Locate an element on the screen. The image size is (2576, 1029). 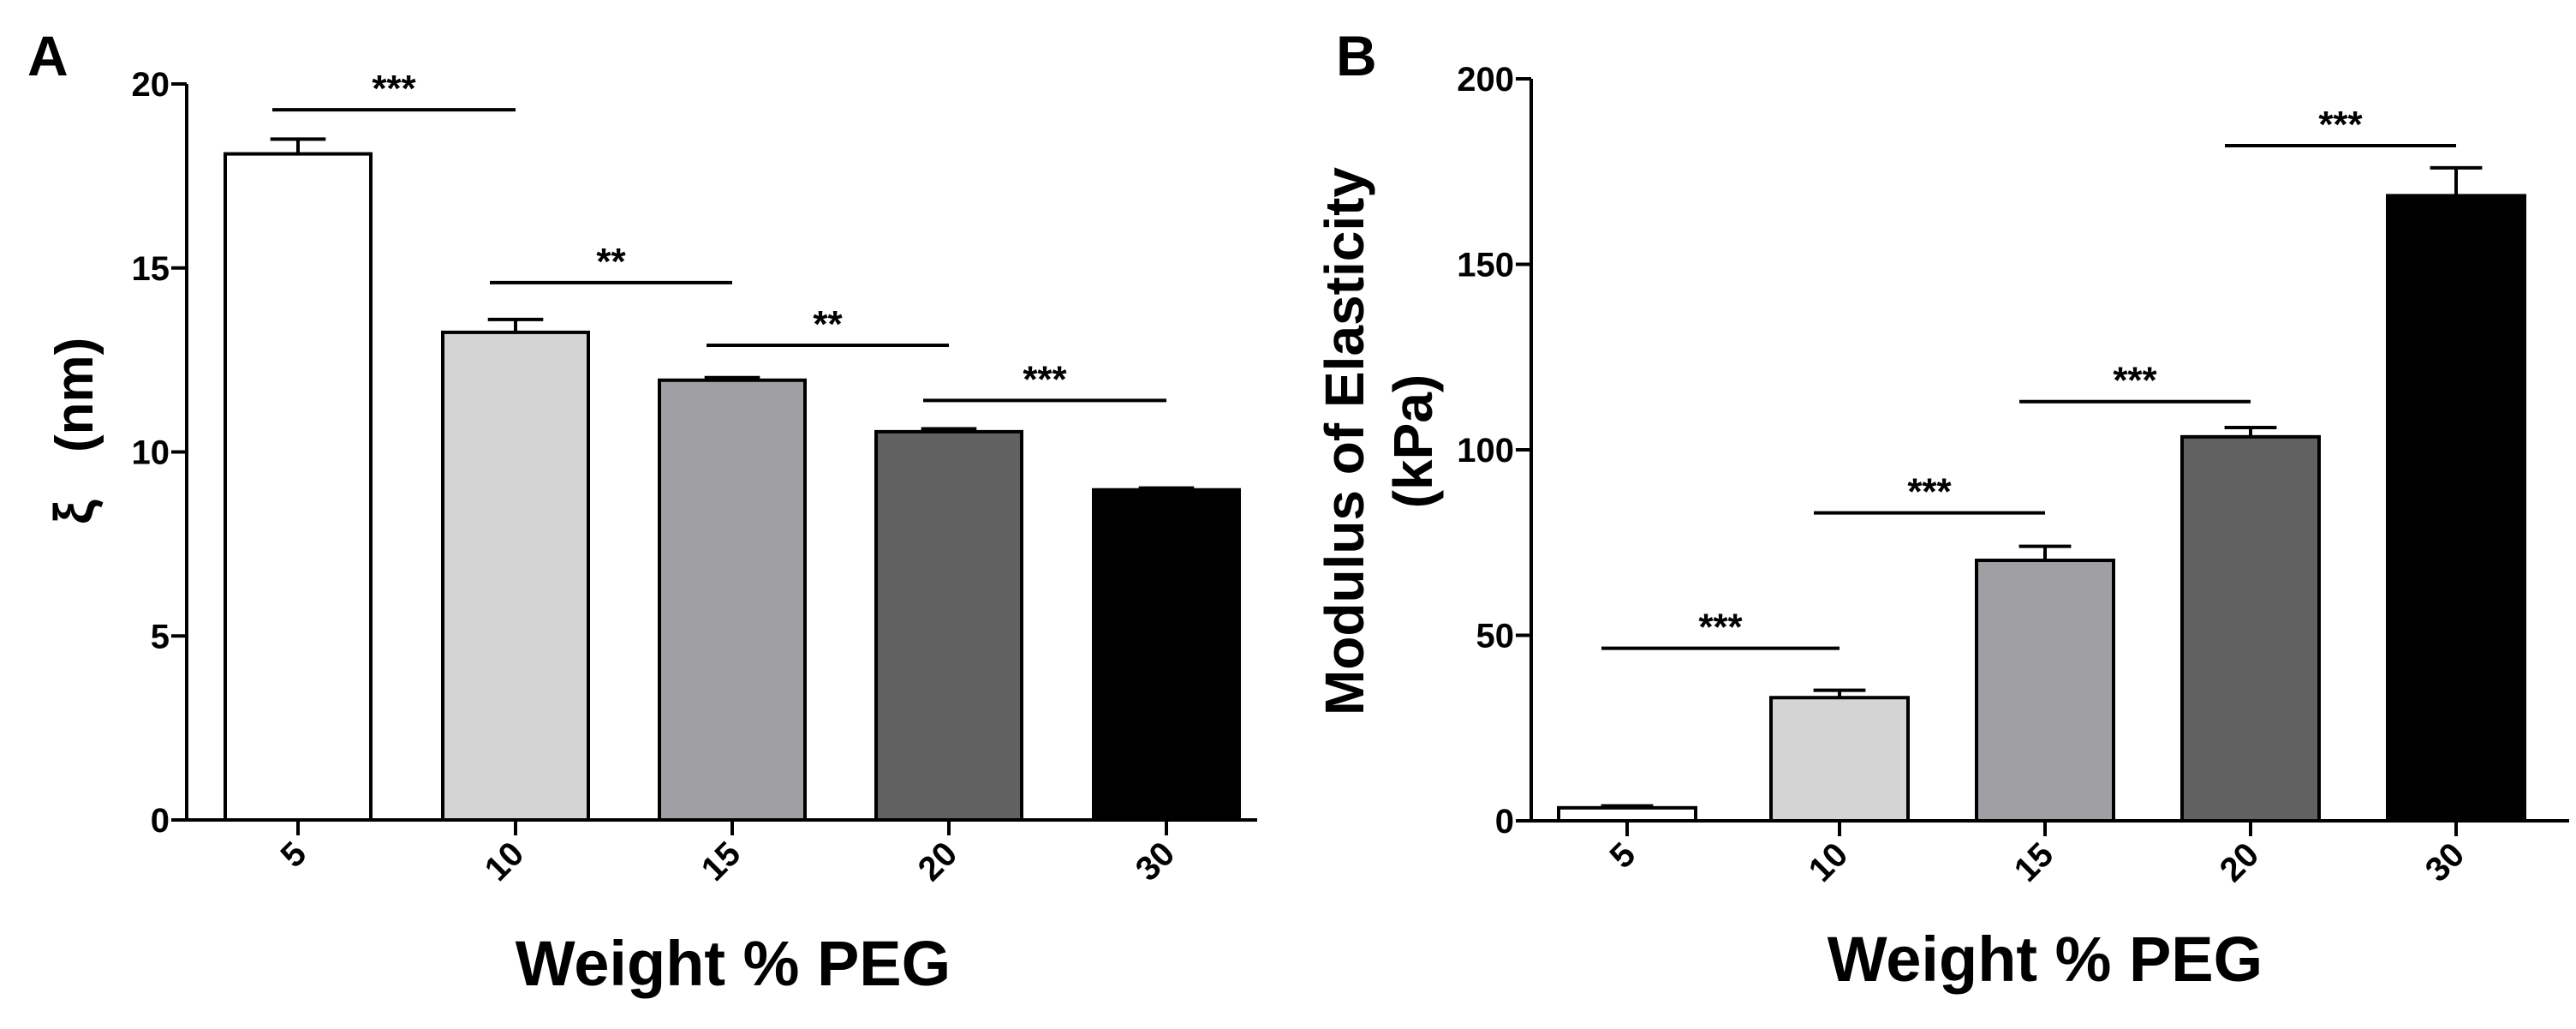
panel-a-y-axis-label: ξ (nm) is located at coordinates (73, 431).